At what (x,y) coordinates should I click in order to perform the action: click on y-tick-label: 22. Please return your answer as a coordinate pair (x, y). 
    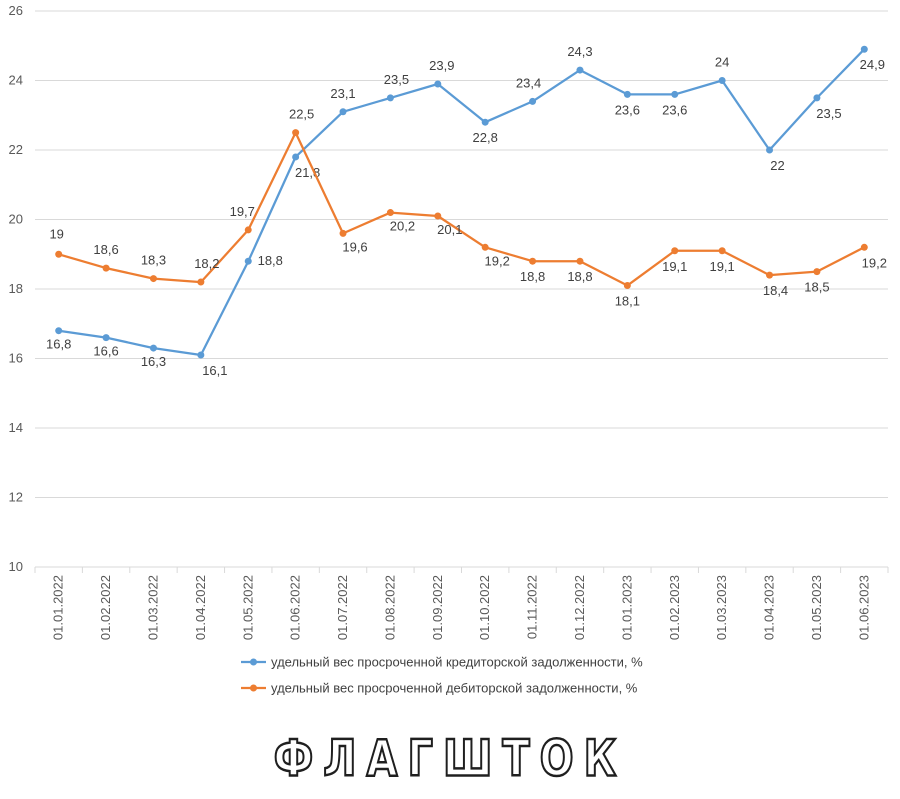
    Looking at the image, I should click on (16, 149).